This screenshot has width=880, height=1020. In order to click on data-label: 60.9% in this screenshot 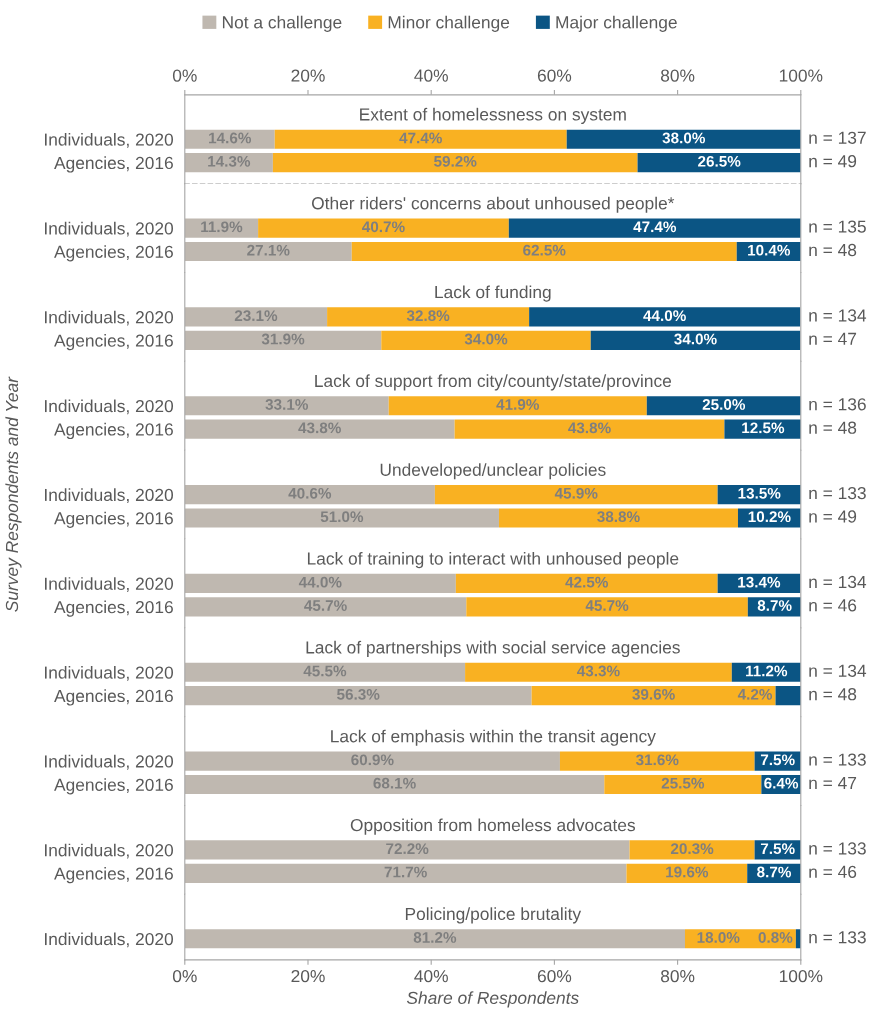, I will do `click(372, 760)`.